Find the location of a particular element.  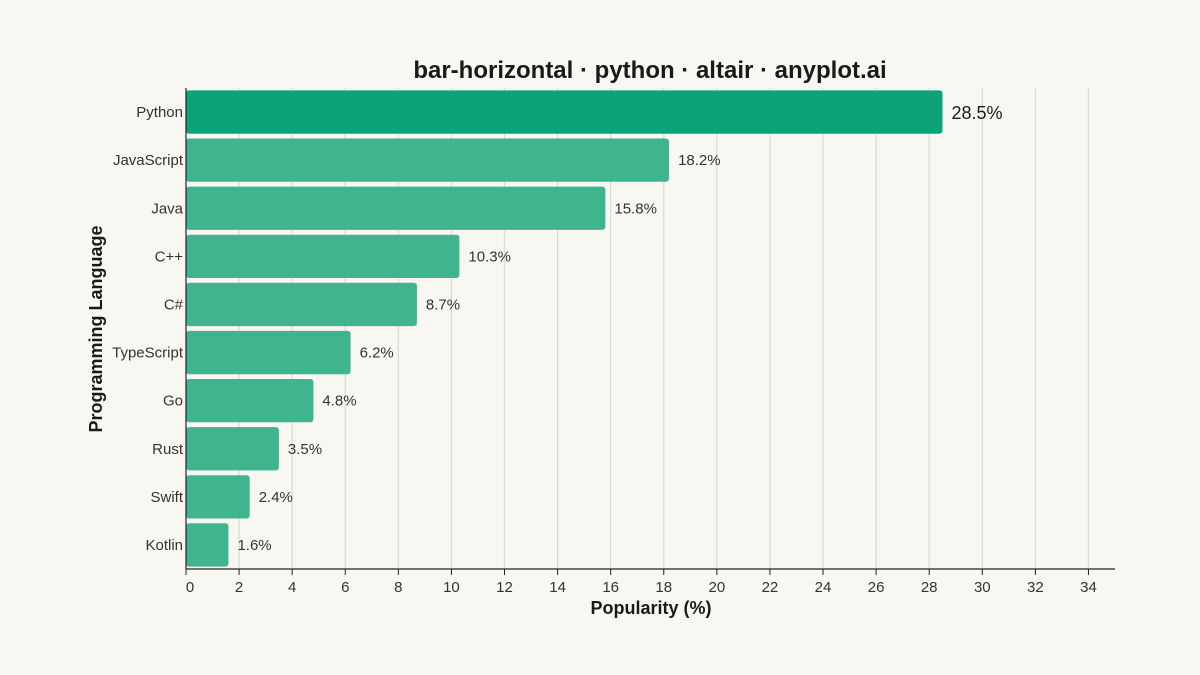

y-tick-label: C++ is located at coordinates (169, 256).